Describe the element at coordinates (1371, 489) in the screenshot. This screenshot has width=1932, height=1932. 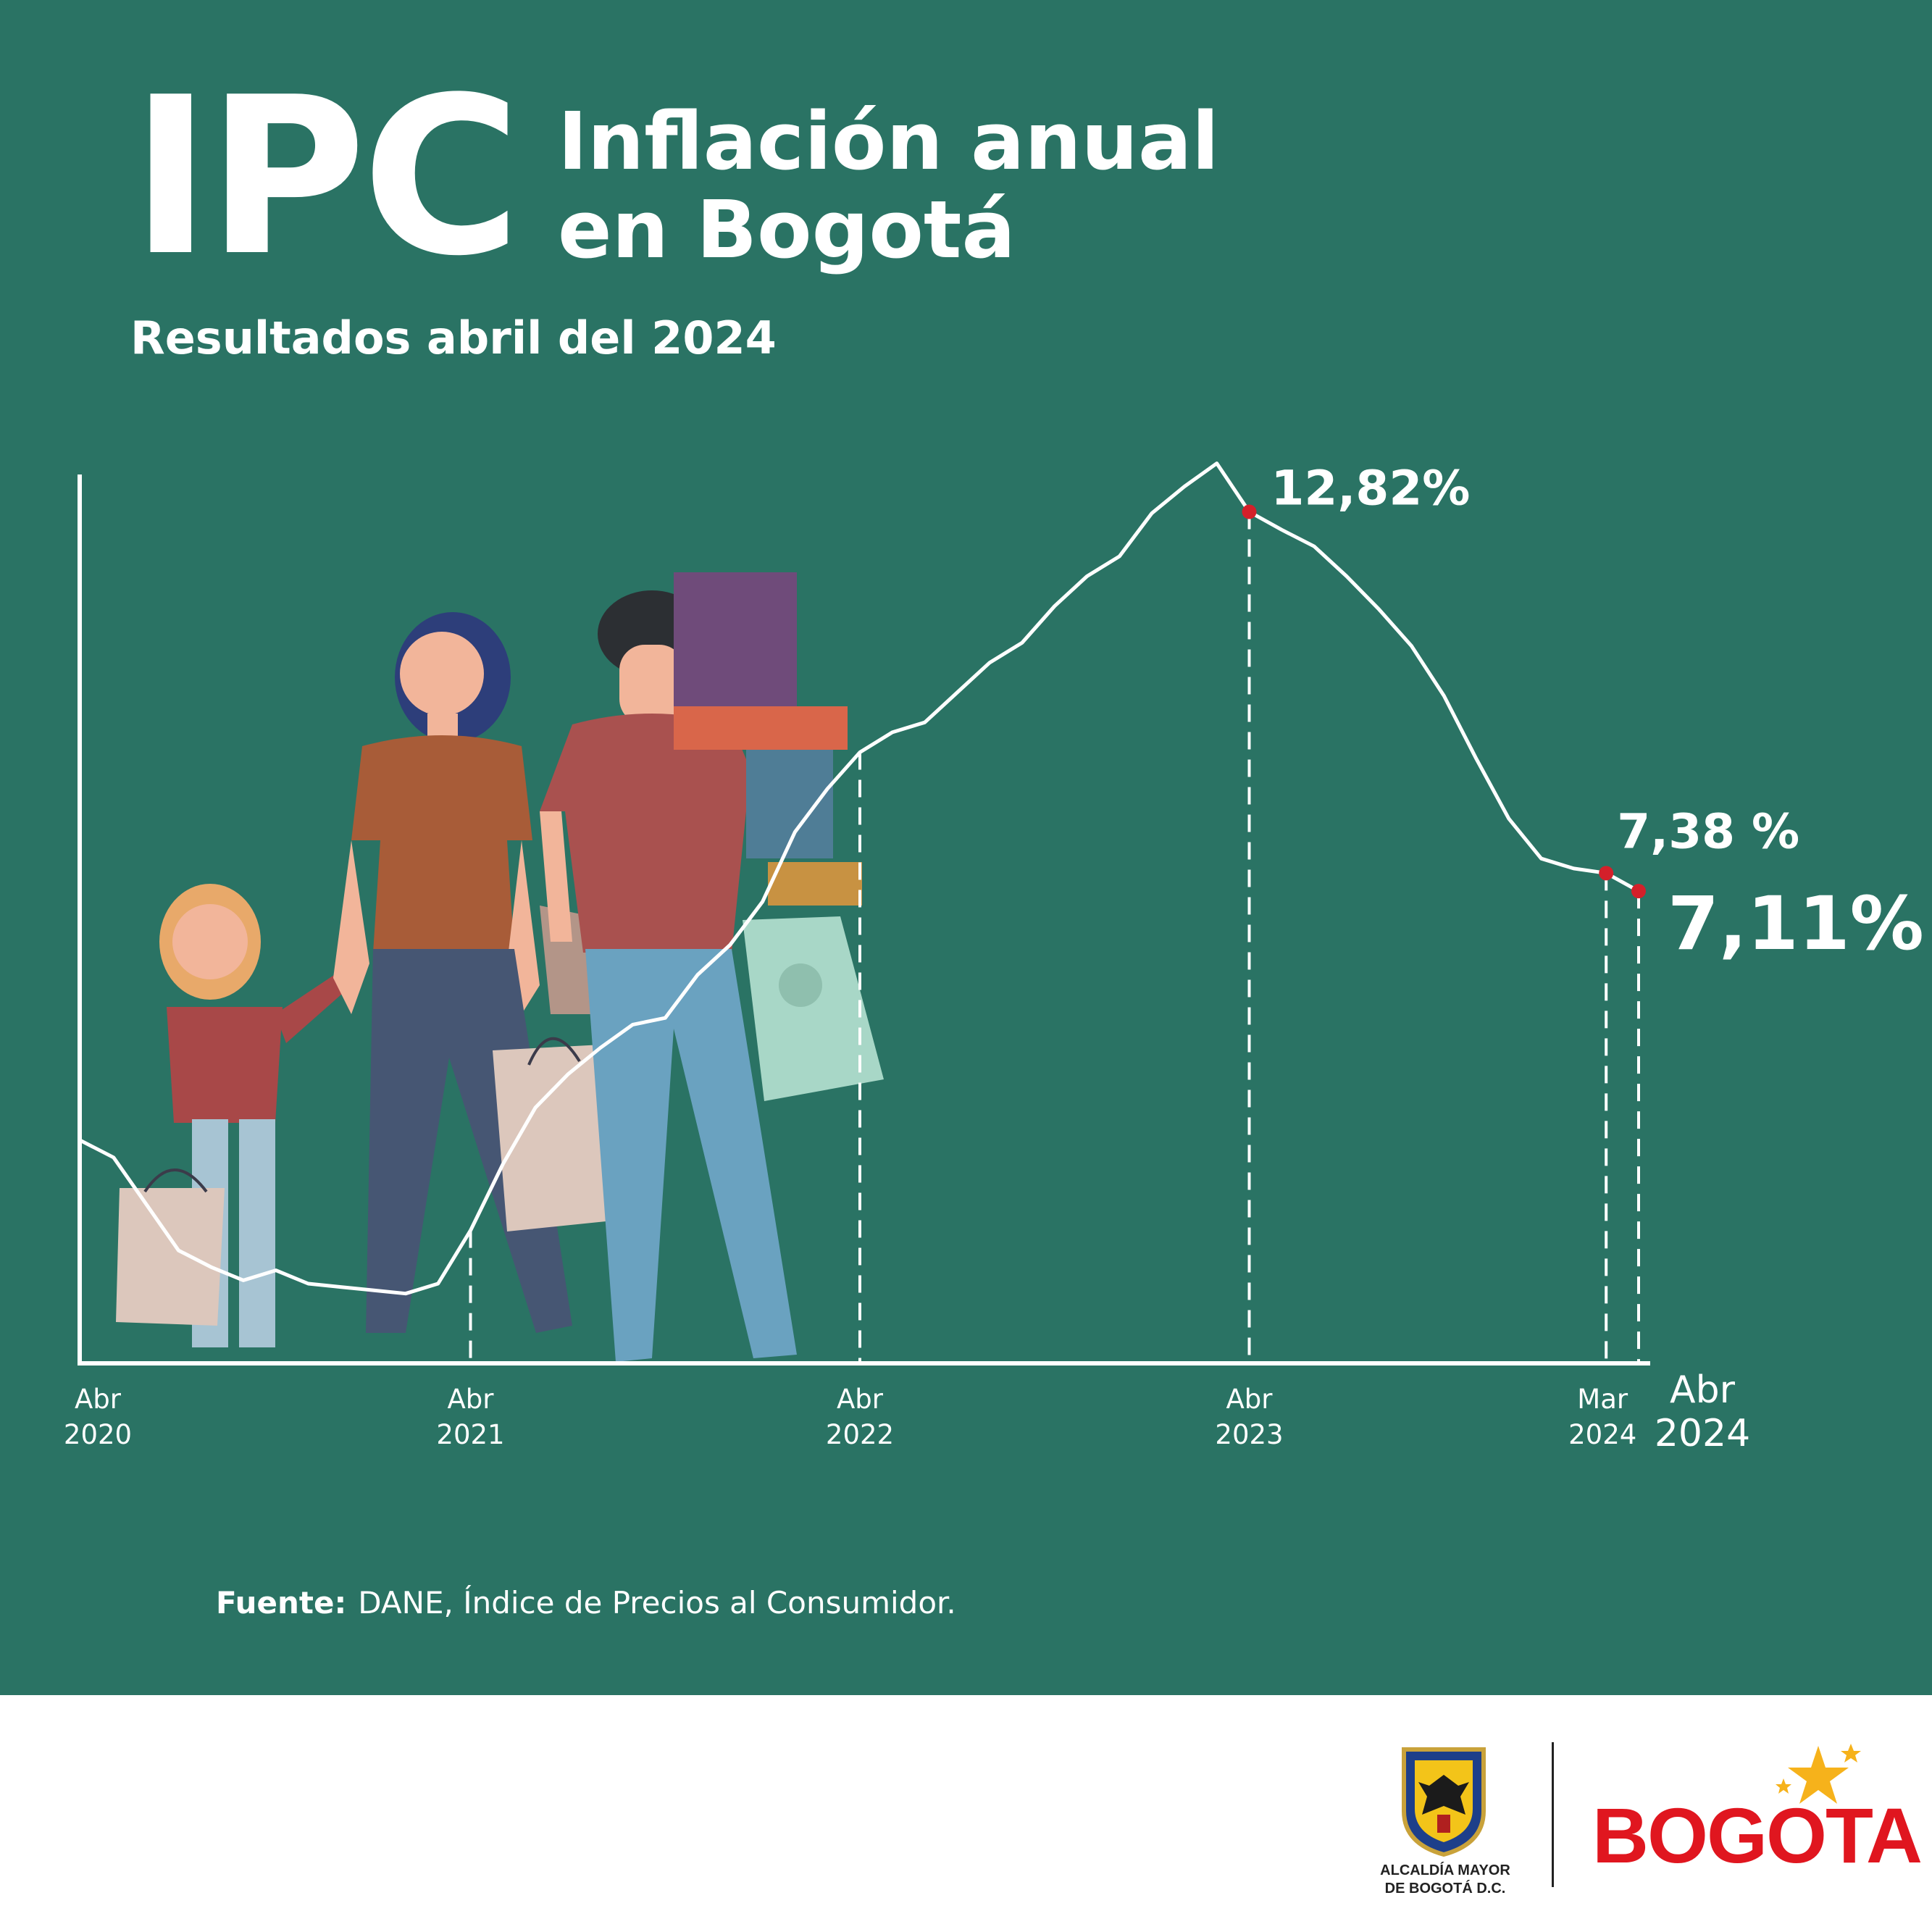
I see `value-callout: 12,82%` at that location.